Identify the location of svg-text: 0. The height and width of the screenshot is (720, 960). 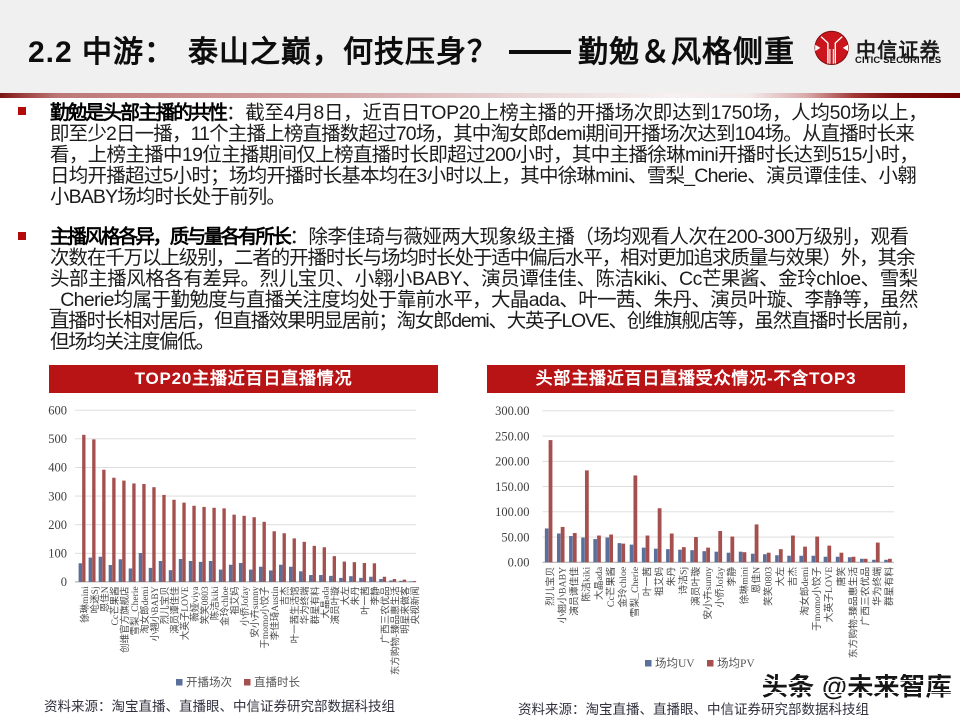
(64, 582).